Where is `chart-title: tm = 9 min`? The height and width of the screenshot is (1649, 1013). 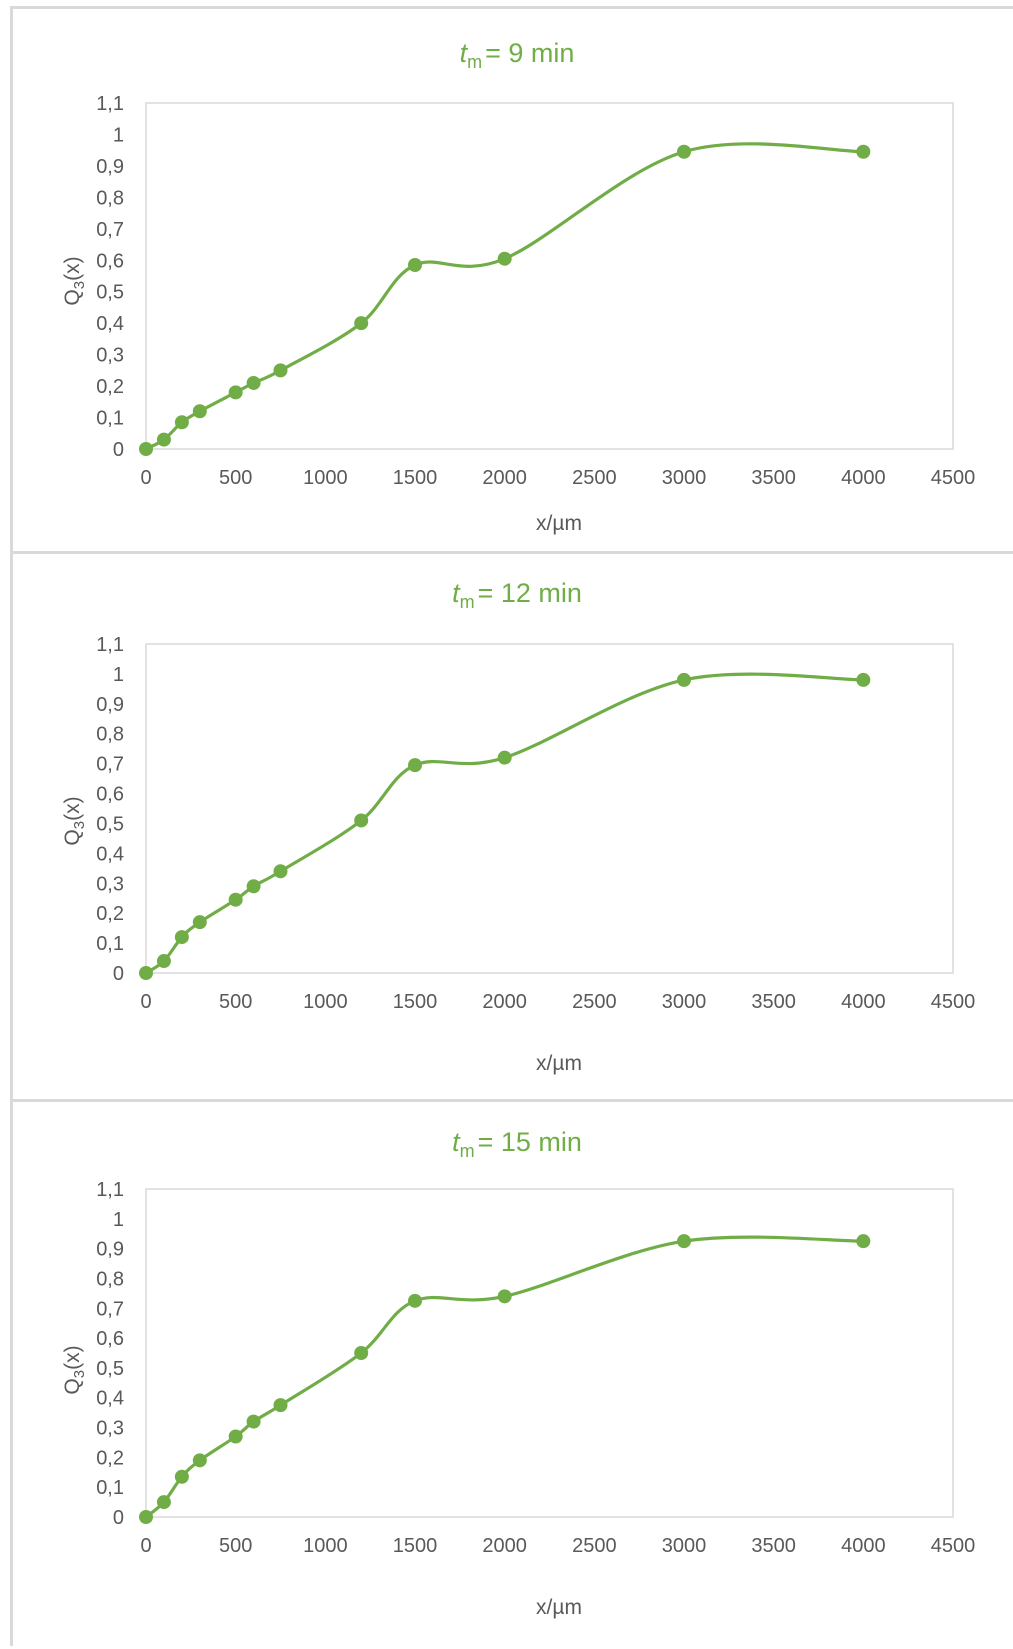
chart-title: tm = 9 min is located at coordinates (517, 55).